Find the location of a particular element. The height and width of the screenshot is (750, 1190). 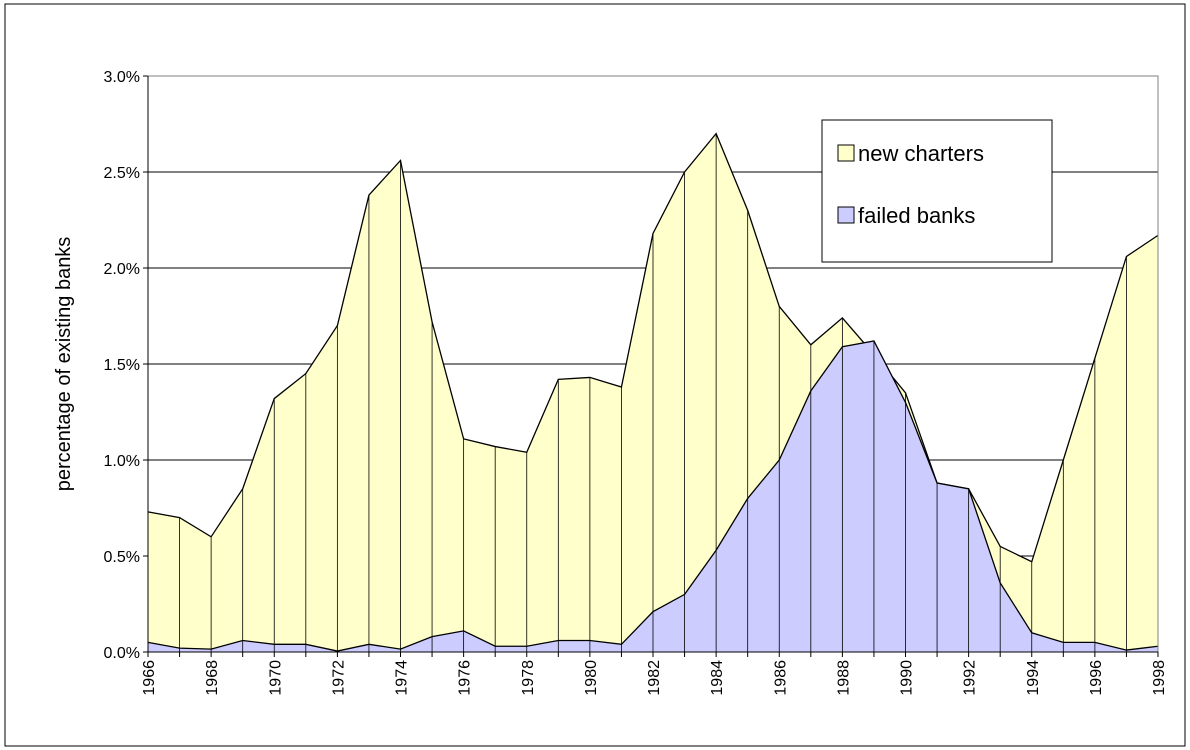

y-tick-label: 3.0% is located at coordinates (122, 77).